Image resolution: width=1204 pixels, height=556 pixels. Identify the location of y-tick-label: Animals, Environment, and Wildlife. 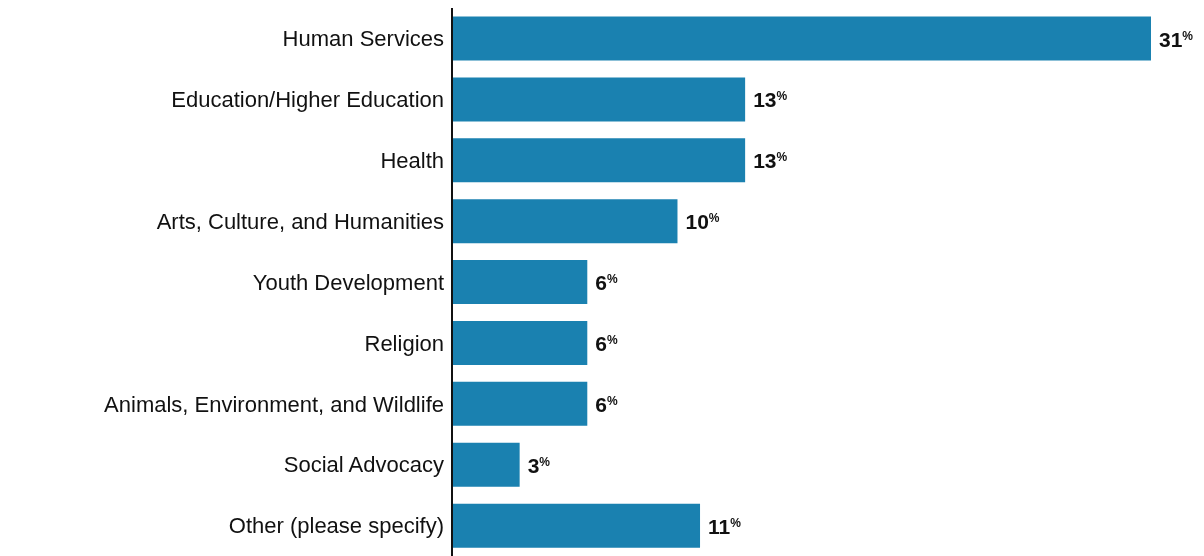
(274, 404).